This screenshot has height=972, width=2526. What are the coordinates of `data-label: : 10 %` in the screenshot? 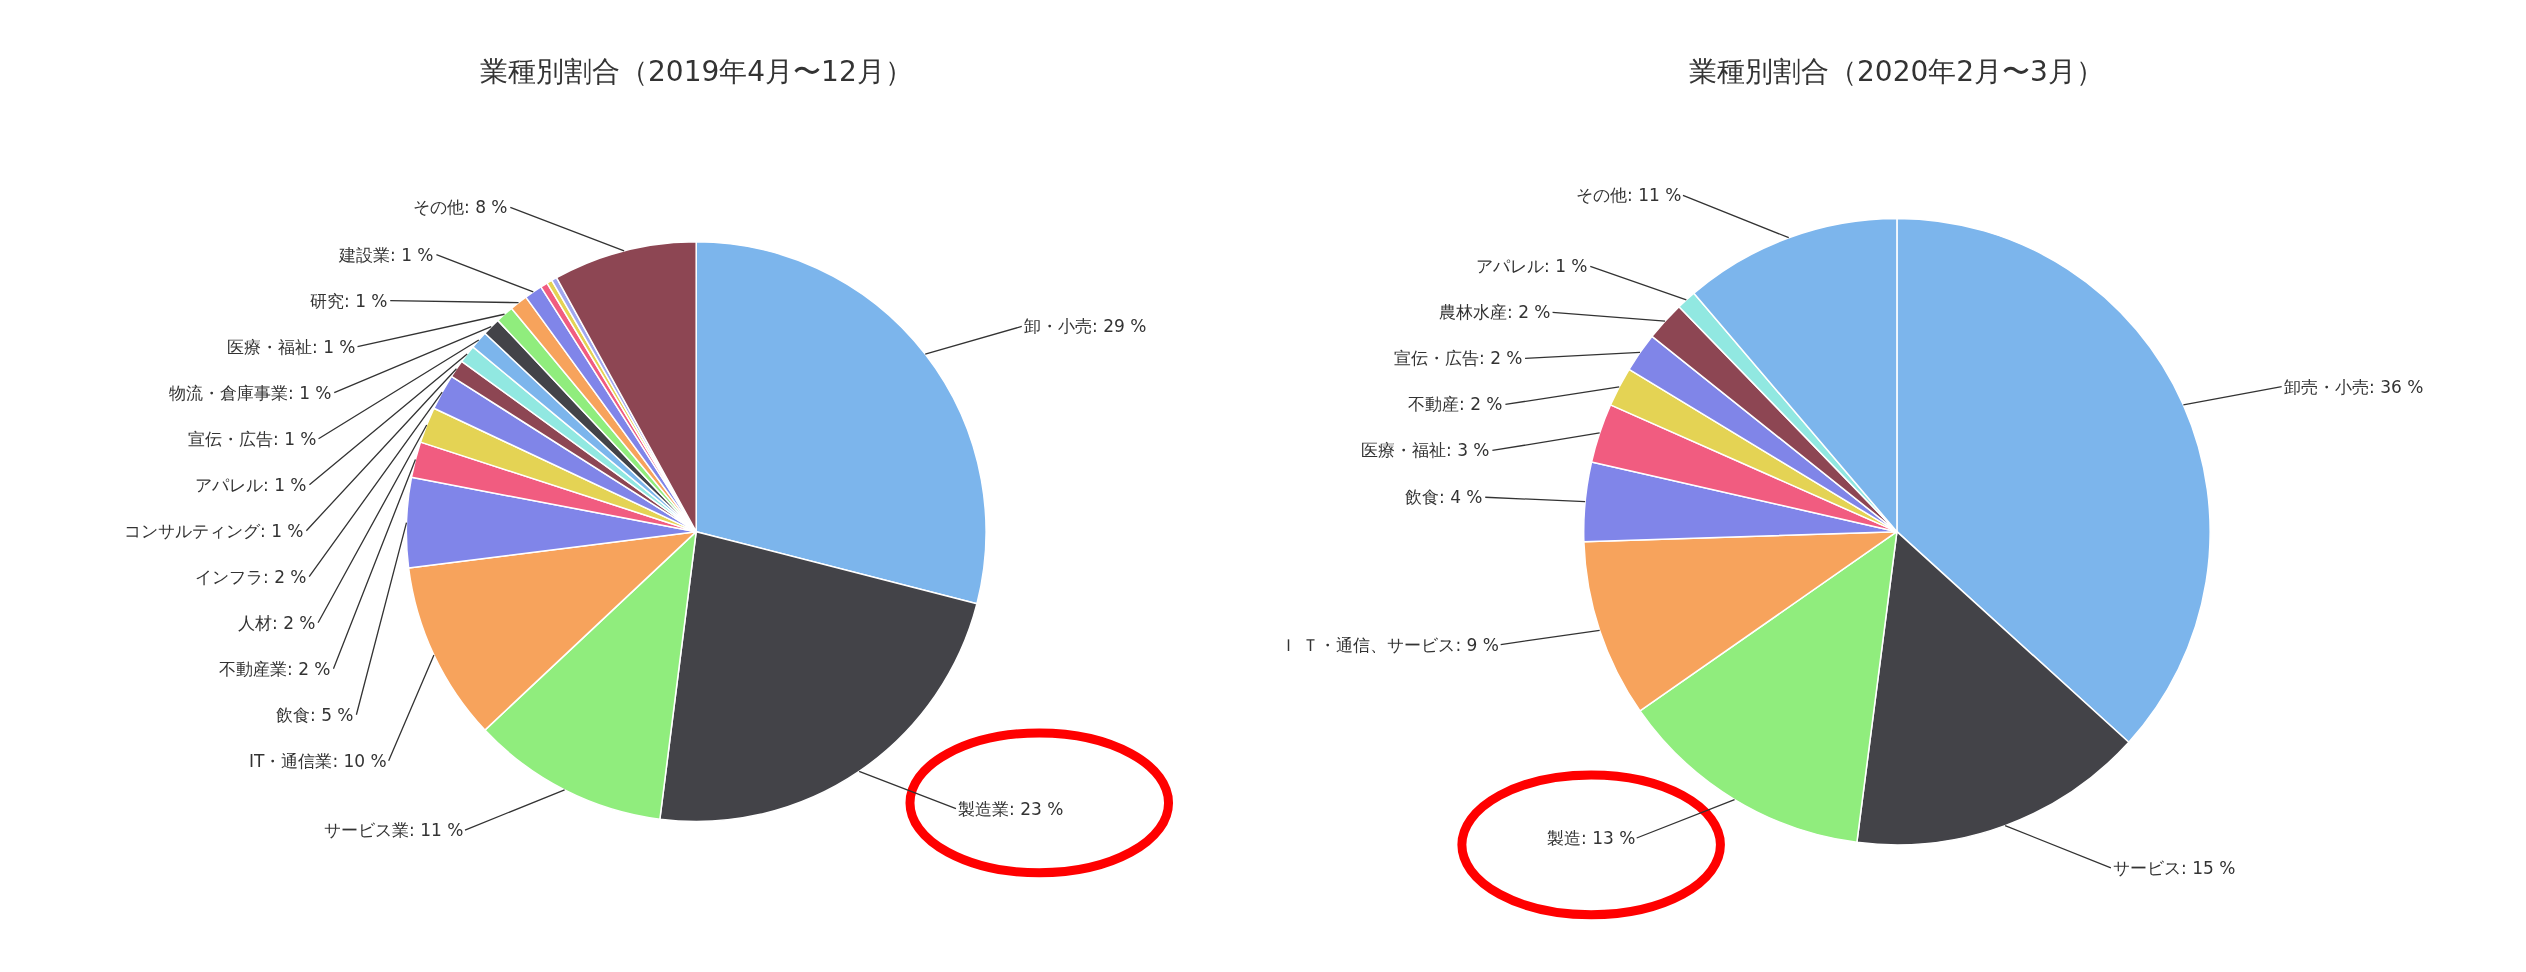 It's located at (359, 761).